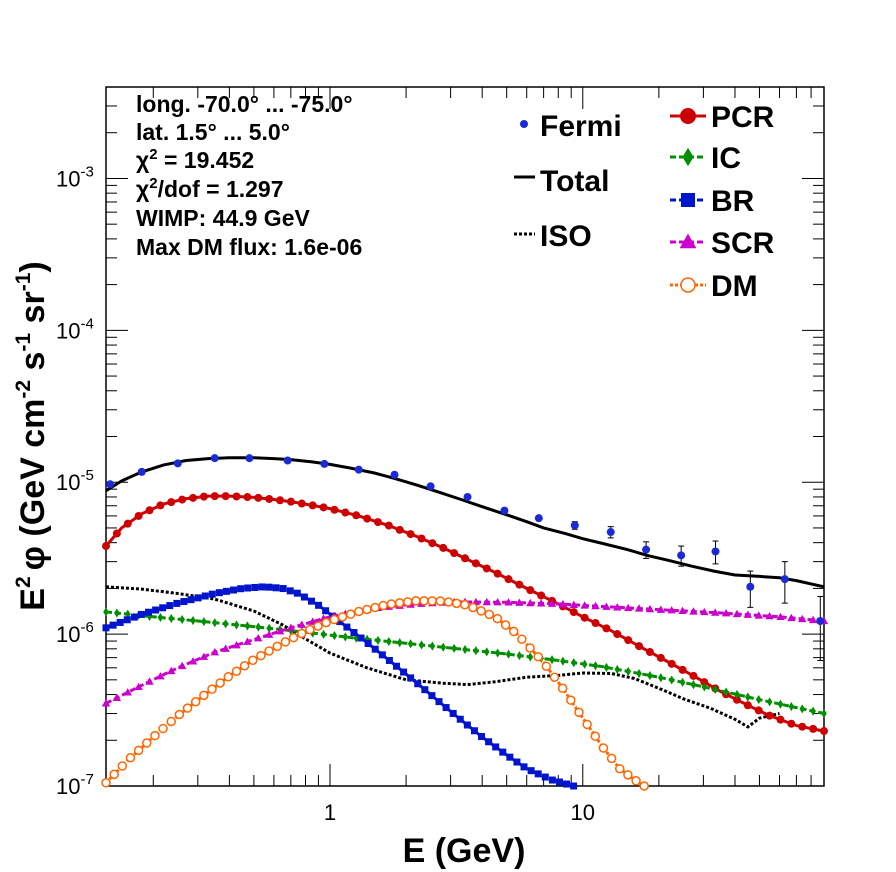 The width and height of the screenshot is (896, 872). I want to click on series-line-iso, so click(442, 657).